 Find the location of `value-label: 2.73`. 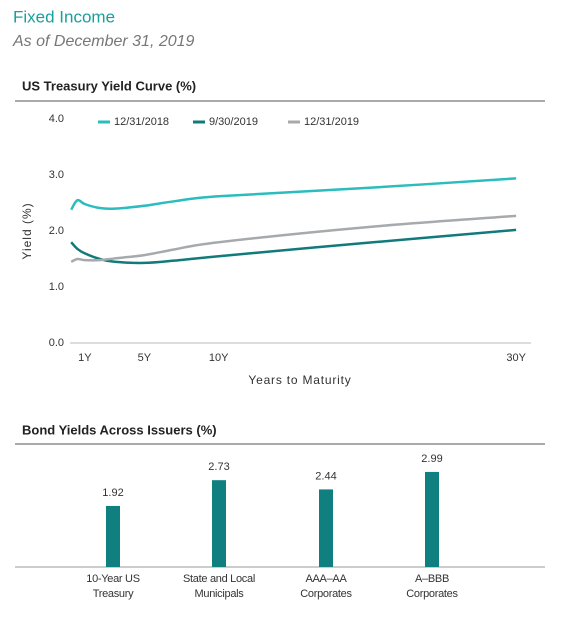

value-label: 2.73 is located at coordinates (218, 467).